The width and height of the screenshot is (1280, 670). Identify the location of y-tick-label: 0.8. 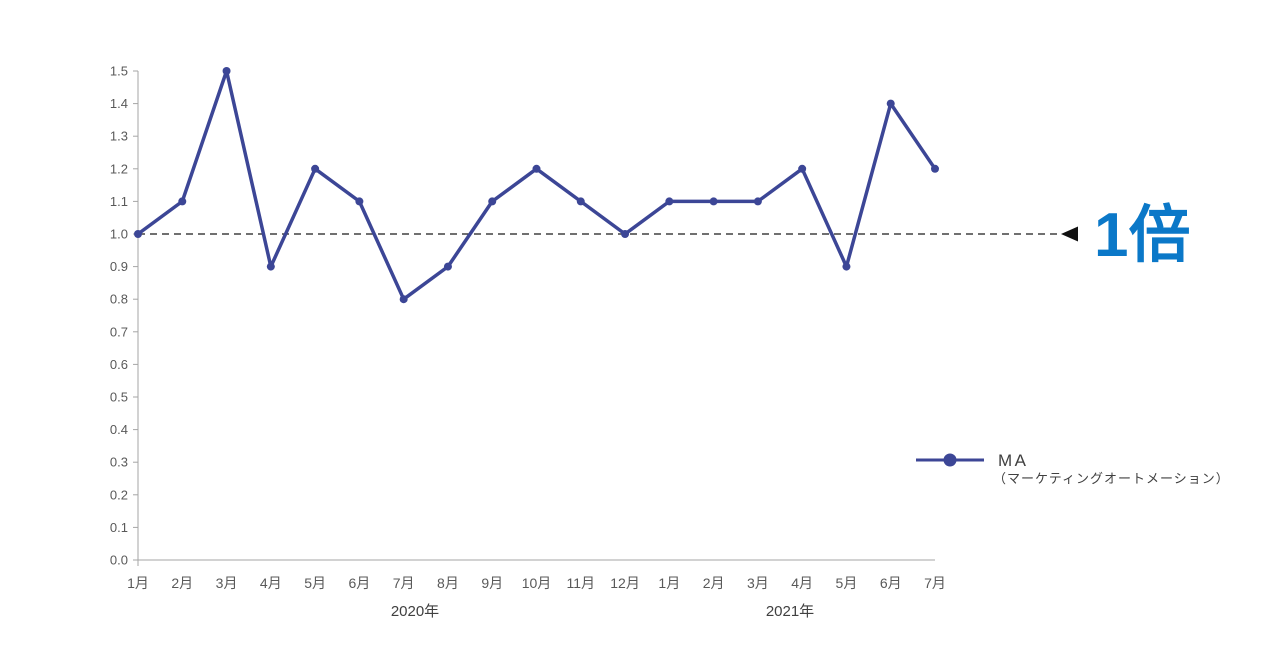
(119, 299).